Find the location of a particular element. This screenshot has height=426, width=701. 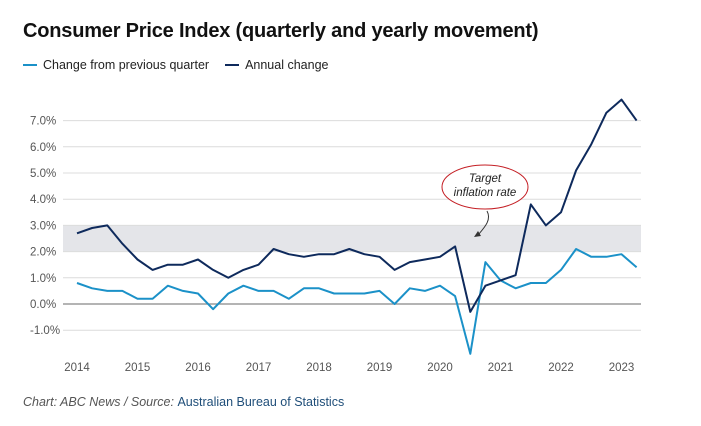

annotation-text-line1: Target is located at coordinates (485, 179).